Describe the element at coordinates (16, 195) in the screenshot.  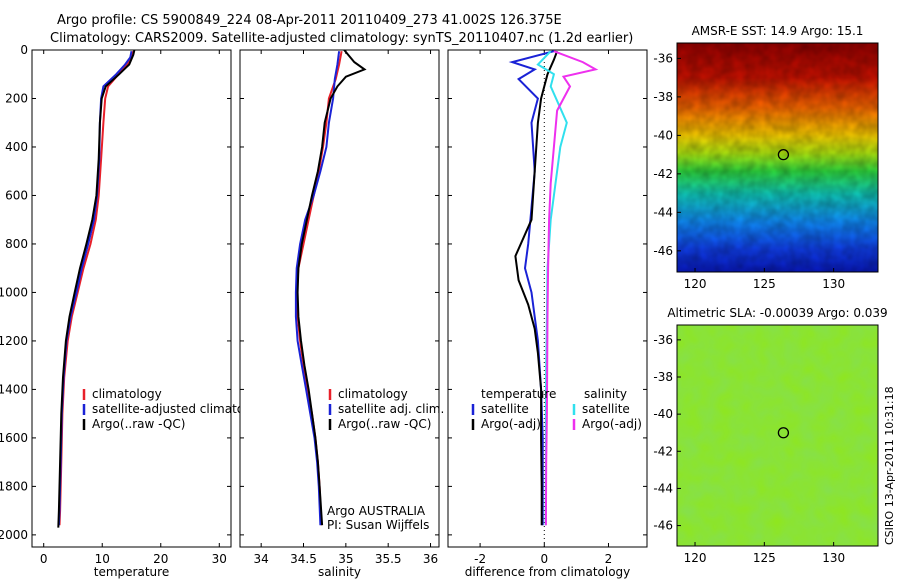
I see `y-tick-label: 600` at that location.